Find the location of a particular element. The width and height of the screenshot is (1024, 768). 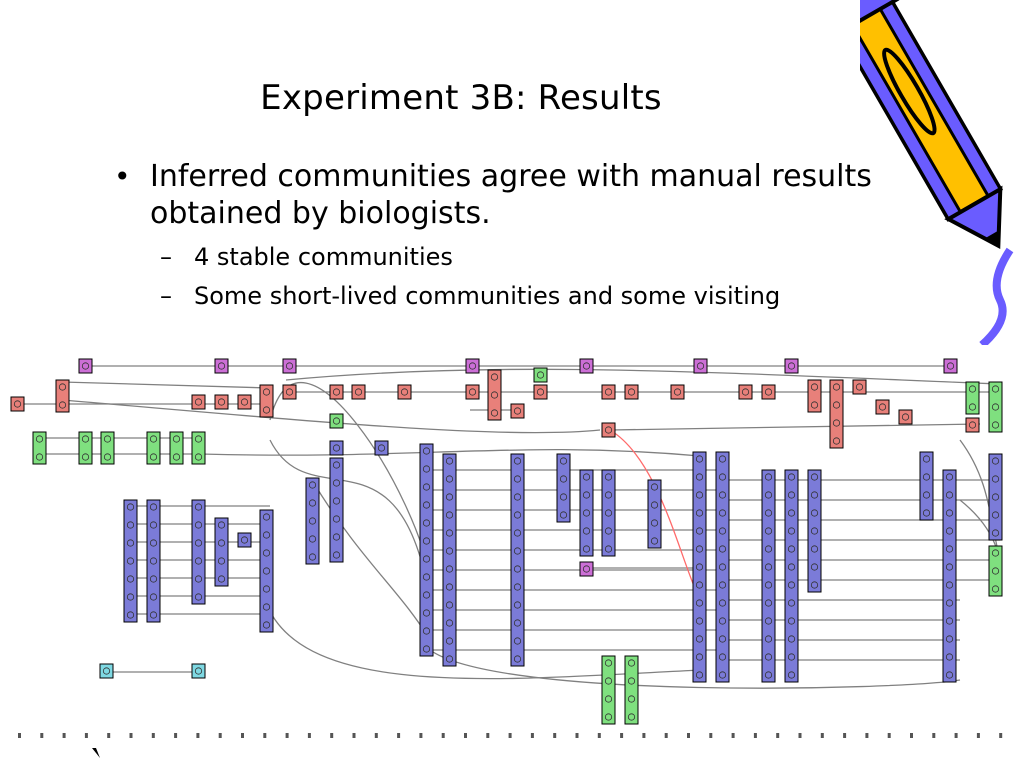

timeline-marker is located at coordinates (96, 753).